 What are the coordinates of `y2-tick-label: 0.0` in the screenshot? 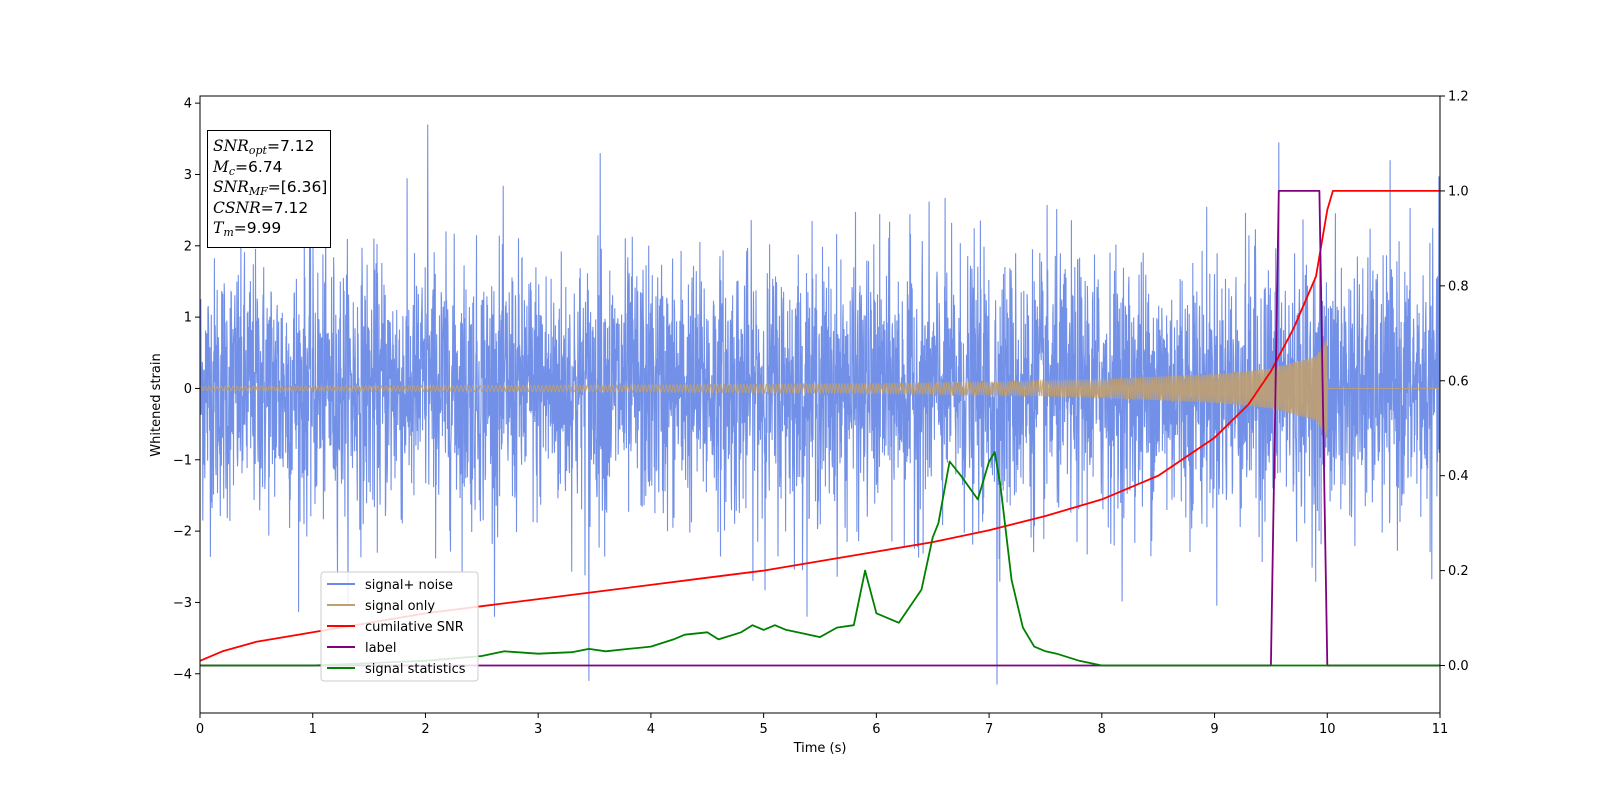 It's located at (1458, 666).